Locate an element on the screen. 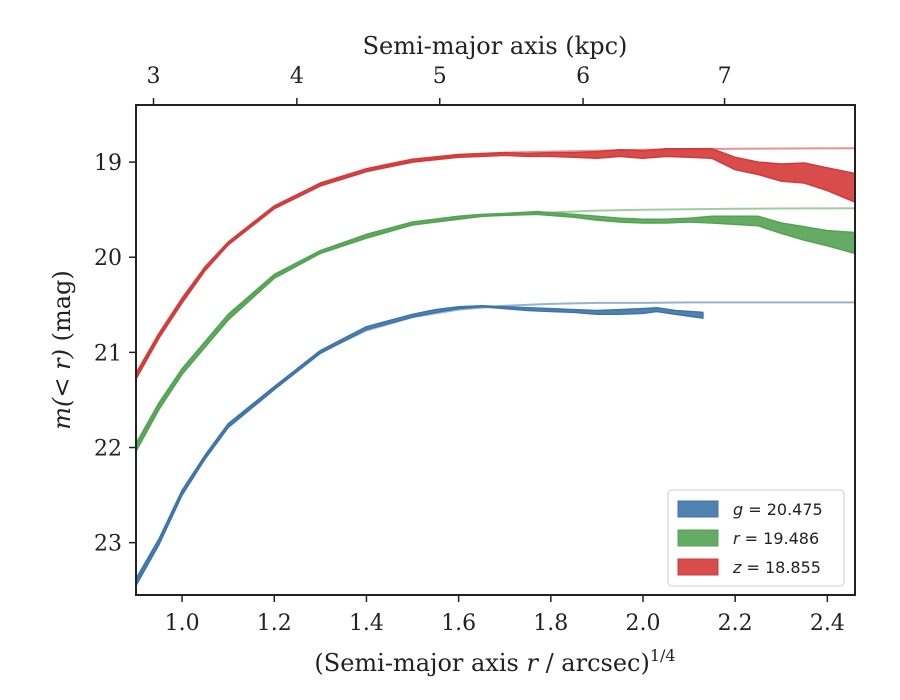 The width and height of the screenshot is (900, 700). legend-label-z: z = 18.855 is located at coordinates (776, 567).